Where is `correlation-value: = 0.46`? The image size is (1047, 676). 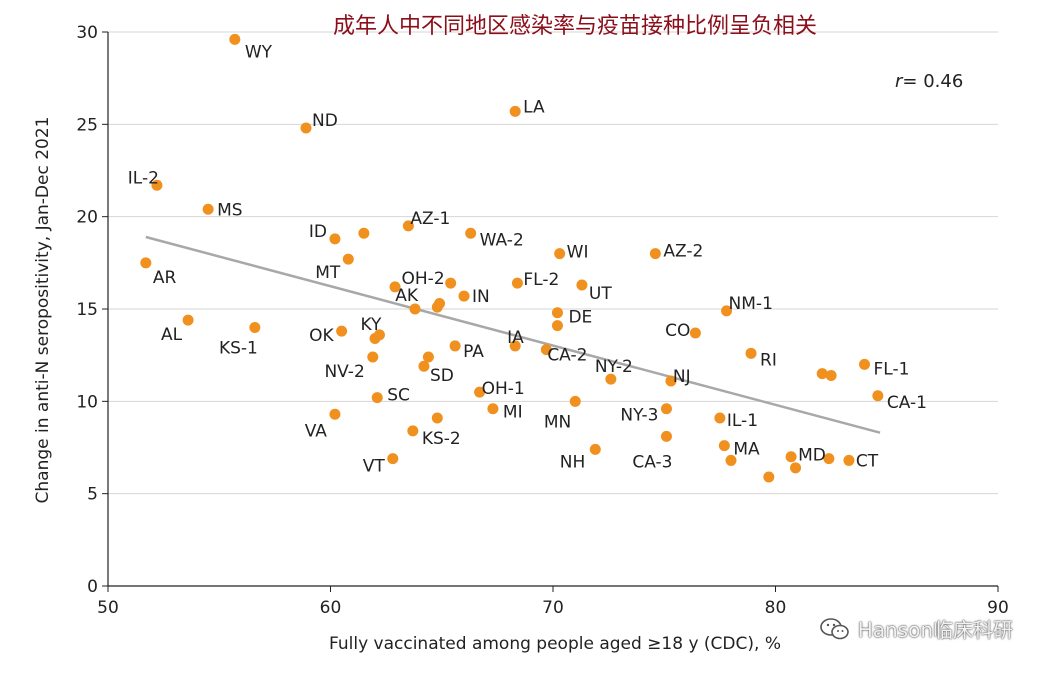 correlation-value: = 0.46 is located at coordinates (932, 81).